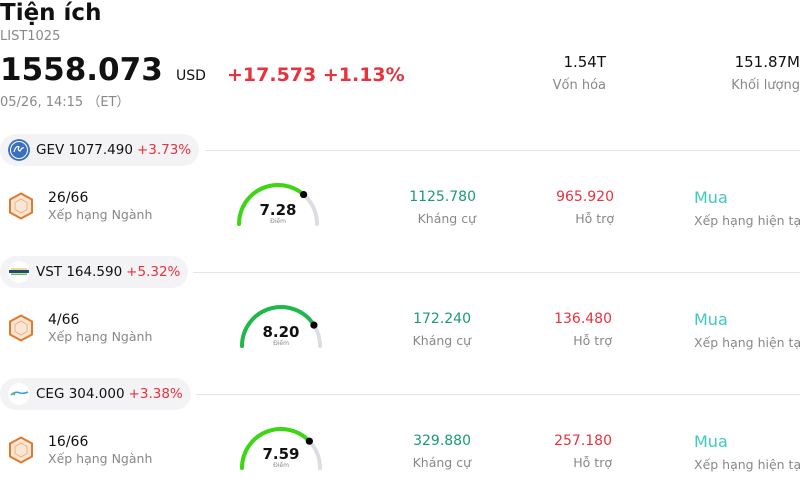  I want to click on resistance-value: 172.240, so click(442, 319).